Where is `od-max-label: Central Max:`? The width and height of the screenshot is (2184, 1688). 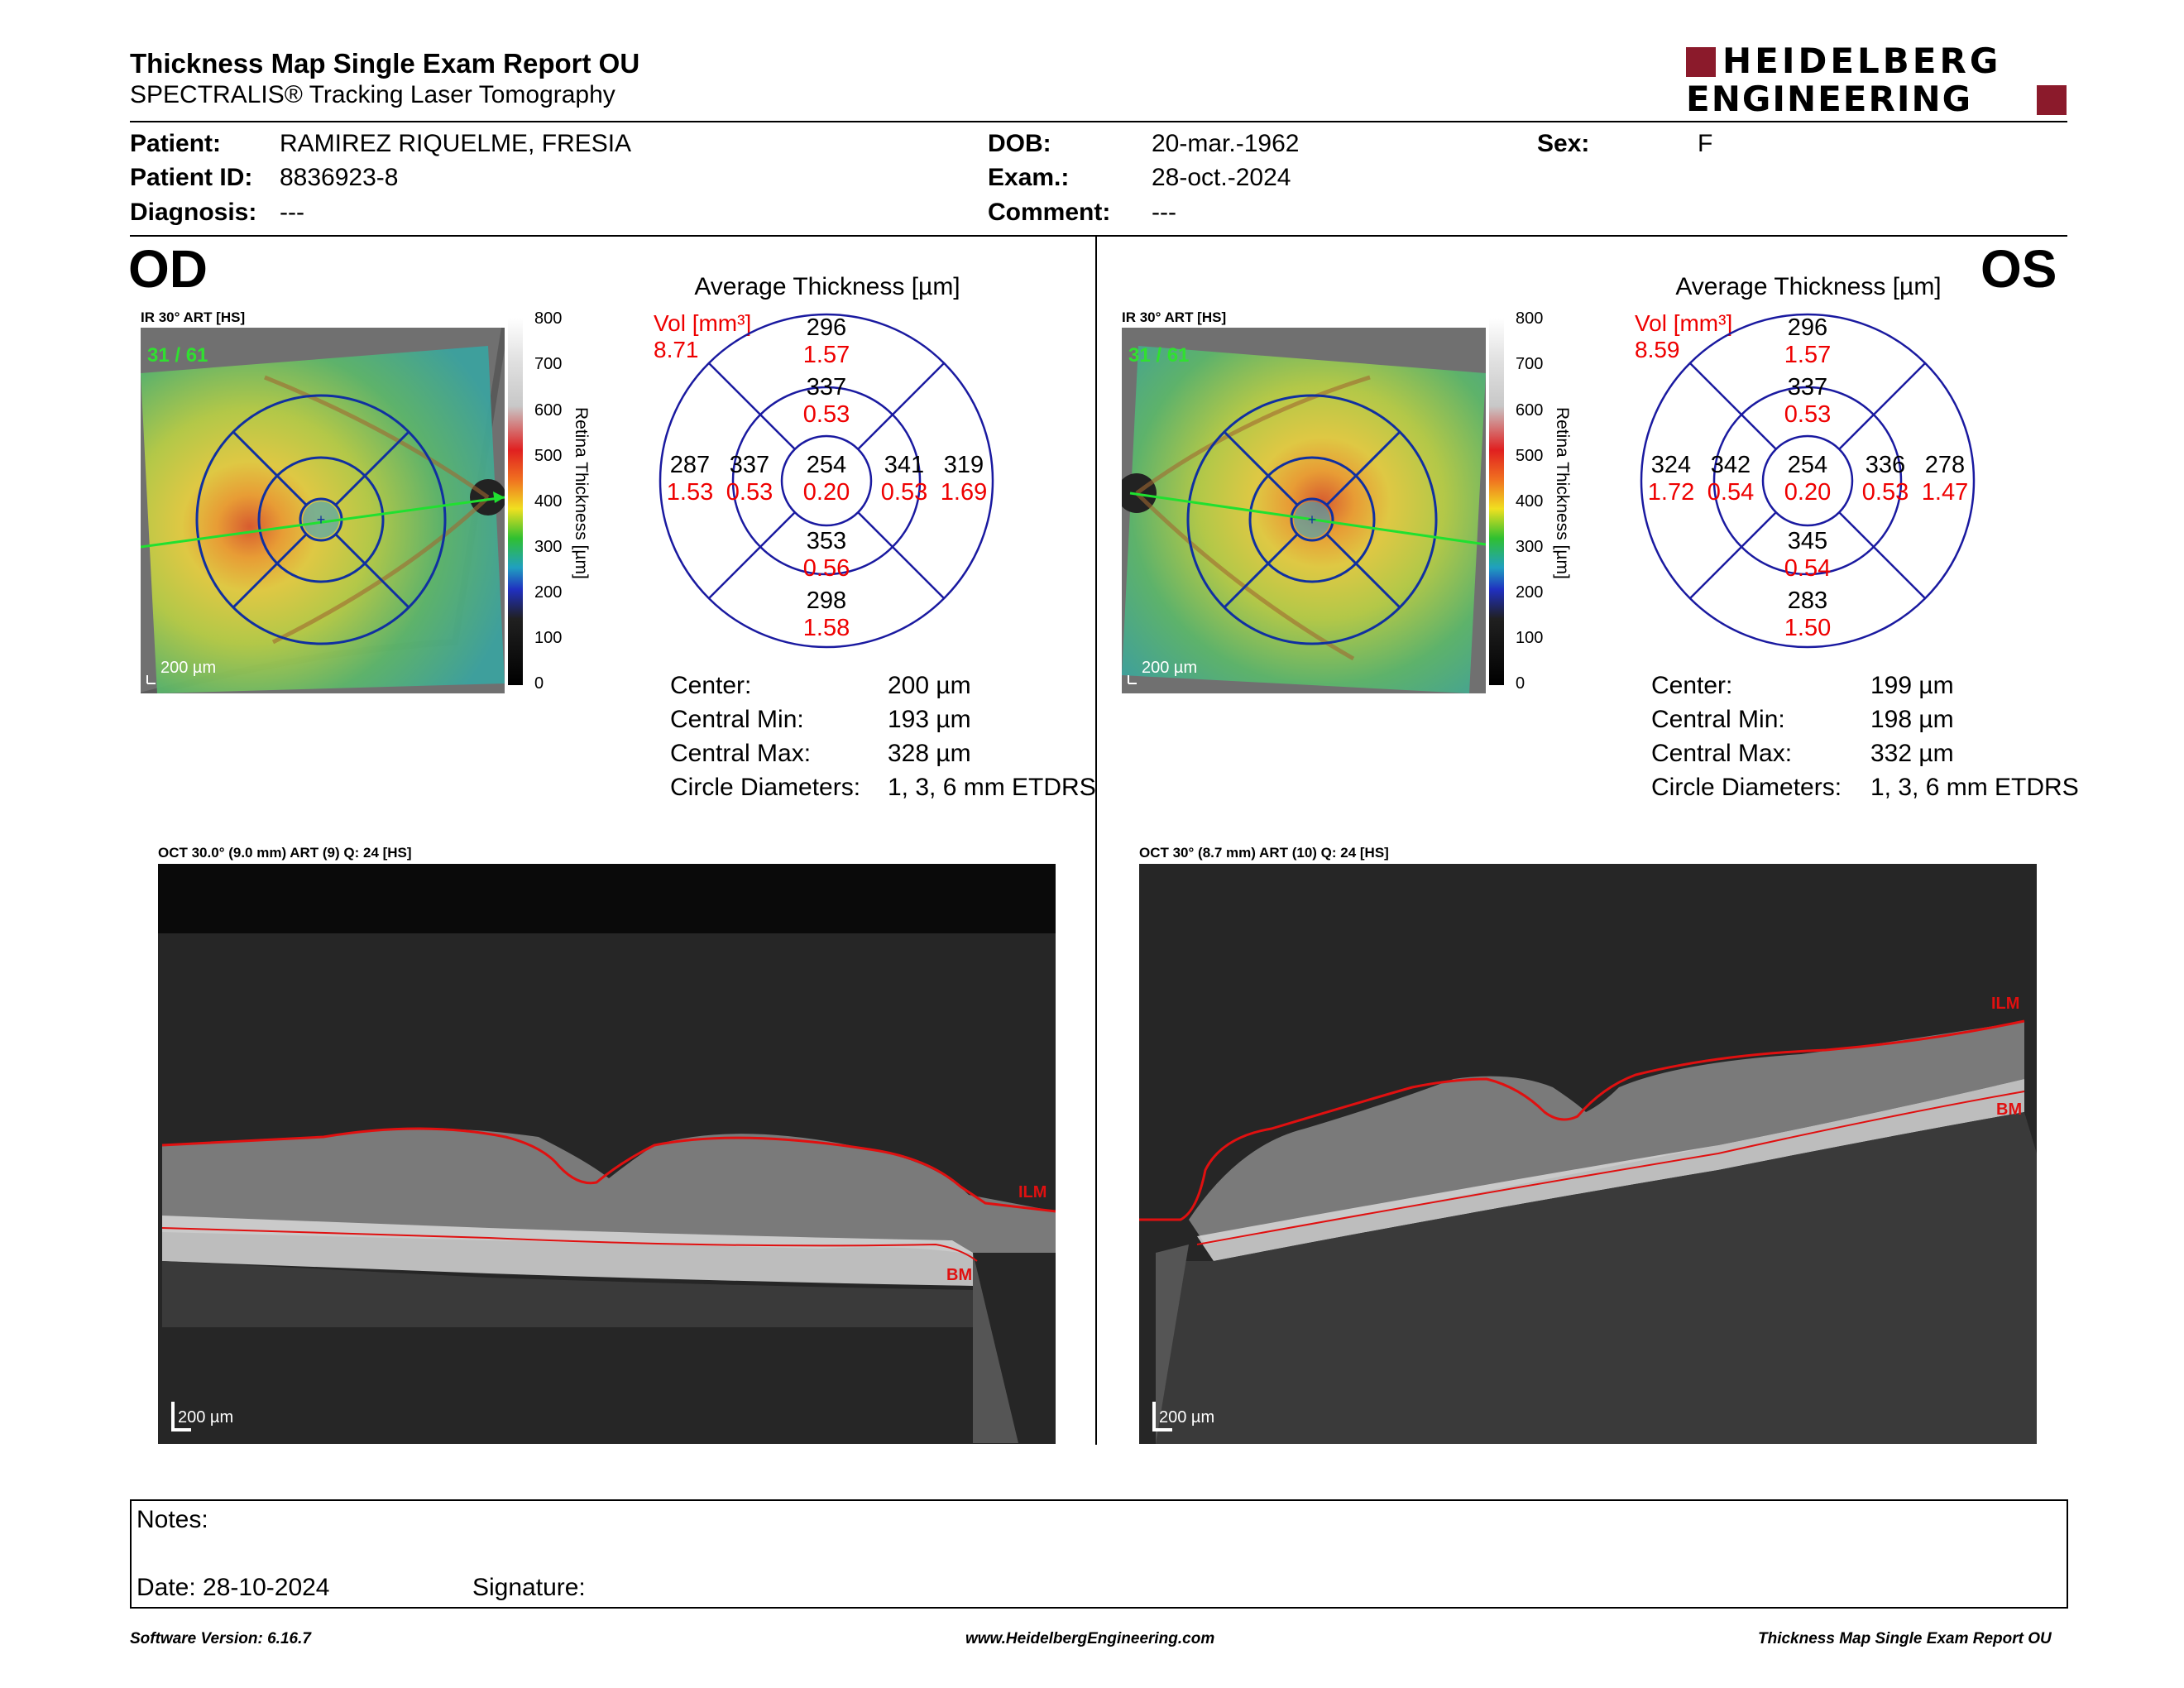
od-max-label: Central Max: is located at coordinates (741, 753).